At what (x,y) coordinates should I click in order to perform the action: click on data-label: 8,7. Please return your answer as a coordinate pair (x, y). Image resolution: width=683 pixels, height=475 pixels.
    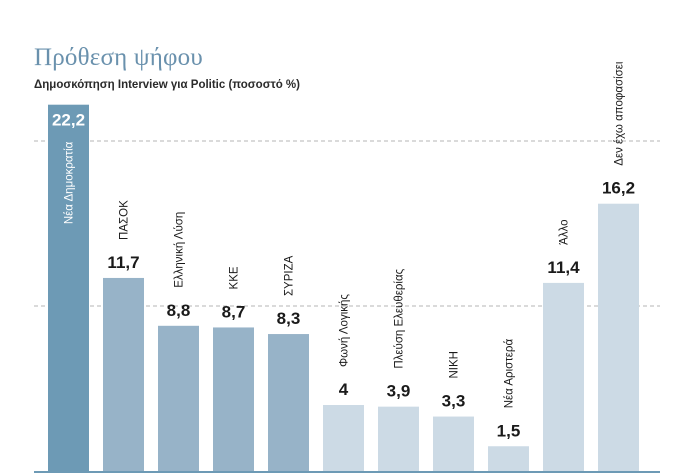
    Looking at the image, I should click on (234, 311).